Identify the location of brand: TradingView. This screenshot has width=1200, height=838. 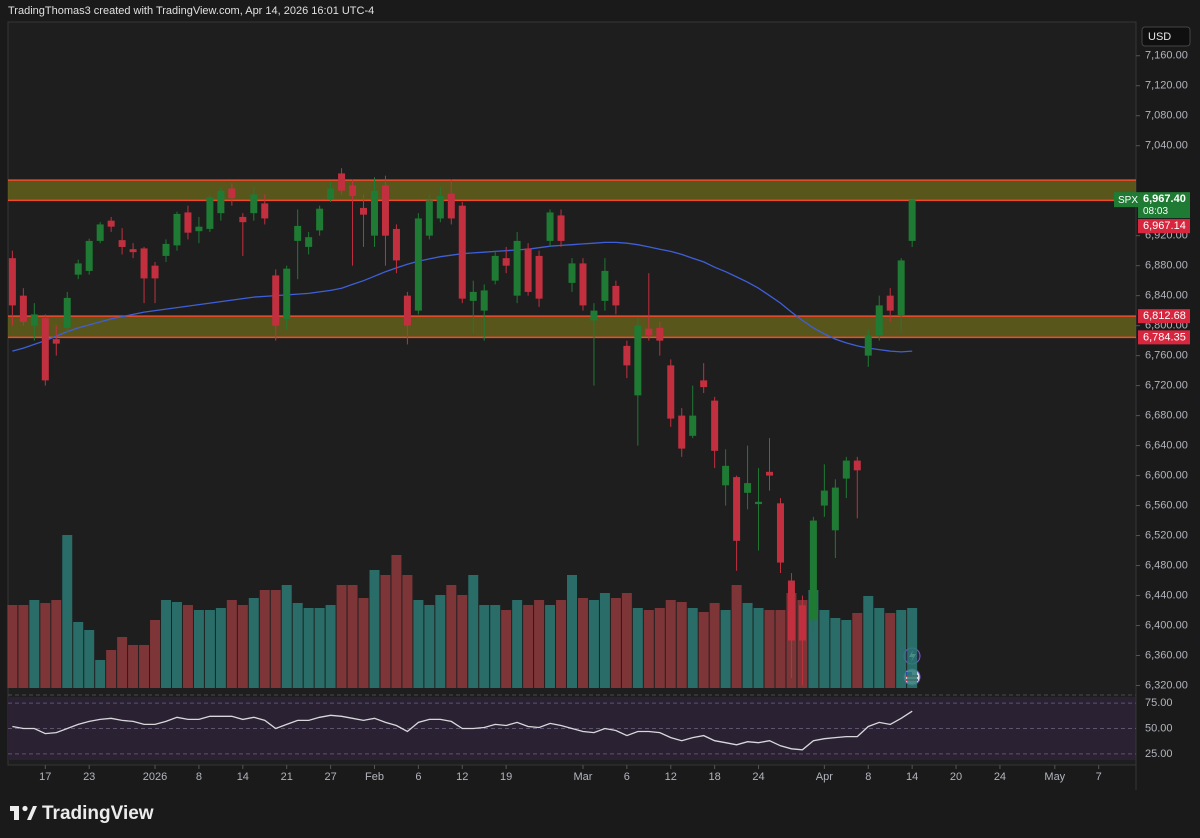
(98, 813).